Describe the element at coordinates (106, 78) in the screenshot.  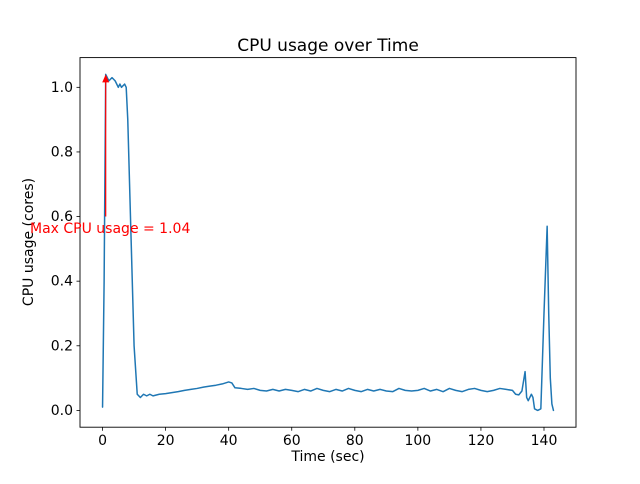
I see `annotation-arrow-head` at that location.